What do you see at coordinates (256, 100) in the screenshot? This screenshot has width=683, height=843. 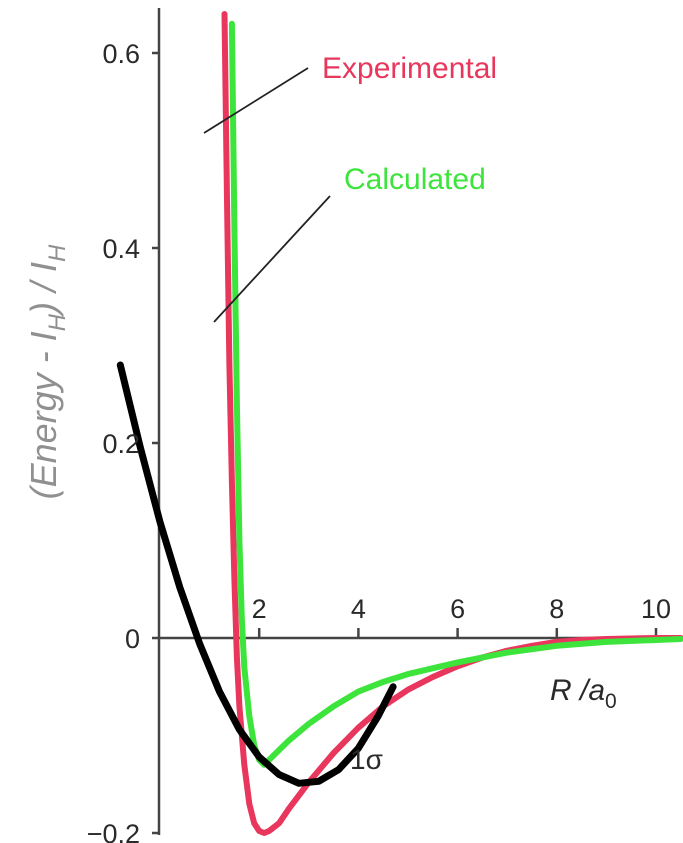 I see `experimental-leader-line` at bounding box center [256, 100].